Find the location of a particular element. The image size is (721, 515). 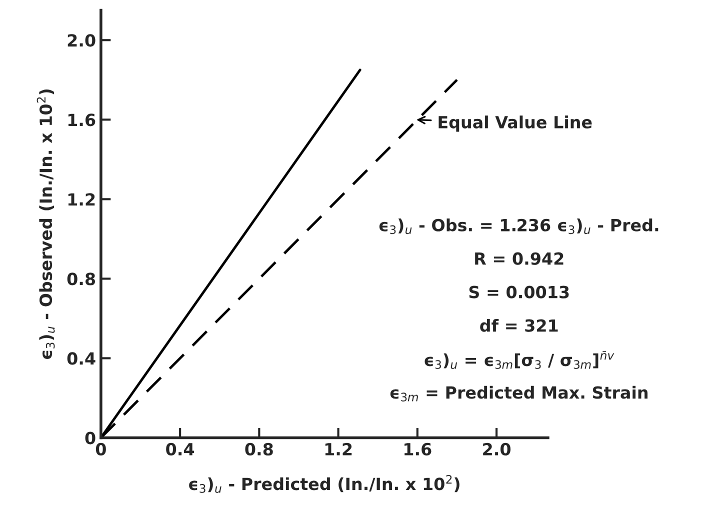

x-tick-label: 0.4 is located at coordinates (180, 449).